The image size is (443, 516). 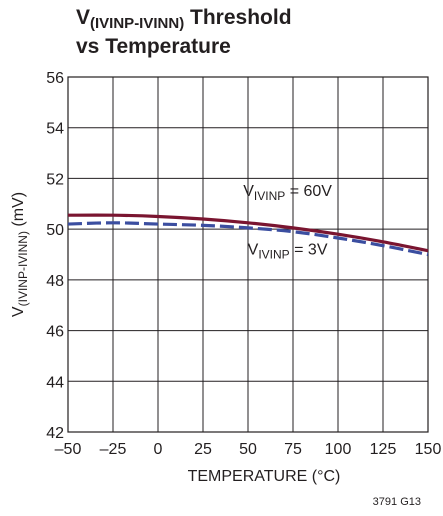 I want to click on y-tick-label-0: 42, so click(x=55, y=433).